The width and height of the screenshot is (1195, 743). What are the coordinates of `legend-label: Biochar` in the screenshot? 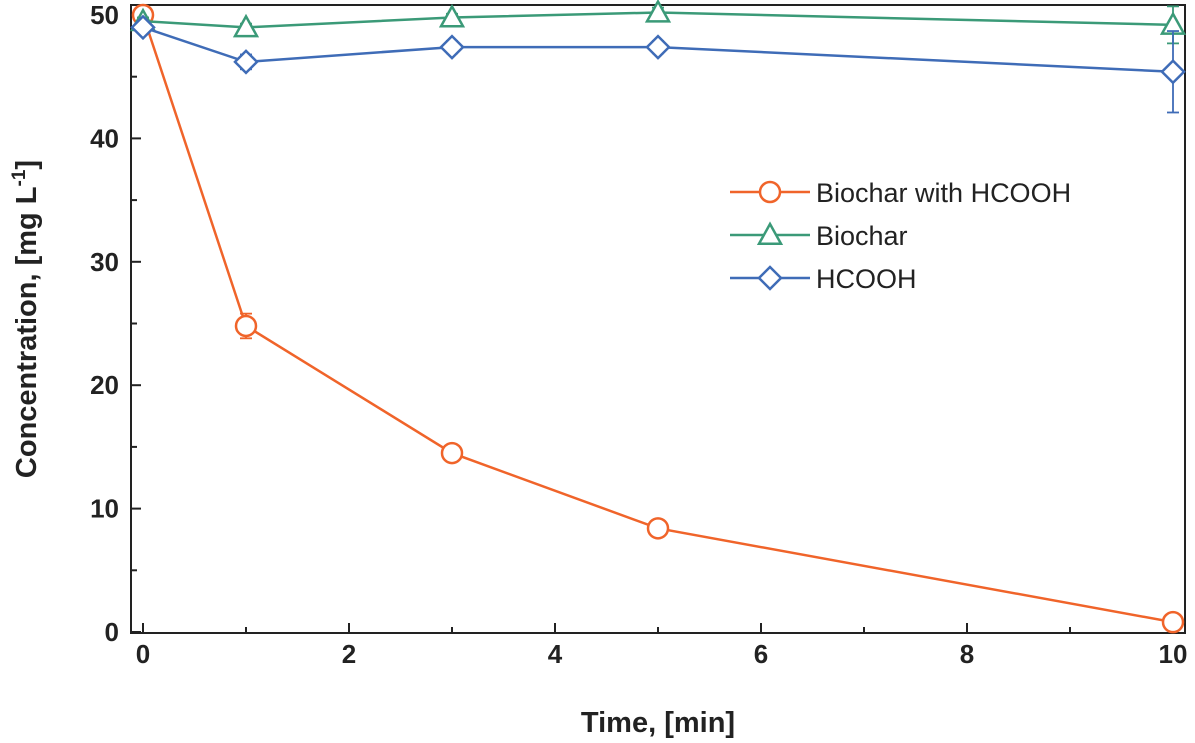 It's located at (862, 236).